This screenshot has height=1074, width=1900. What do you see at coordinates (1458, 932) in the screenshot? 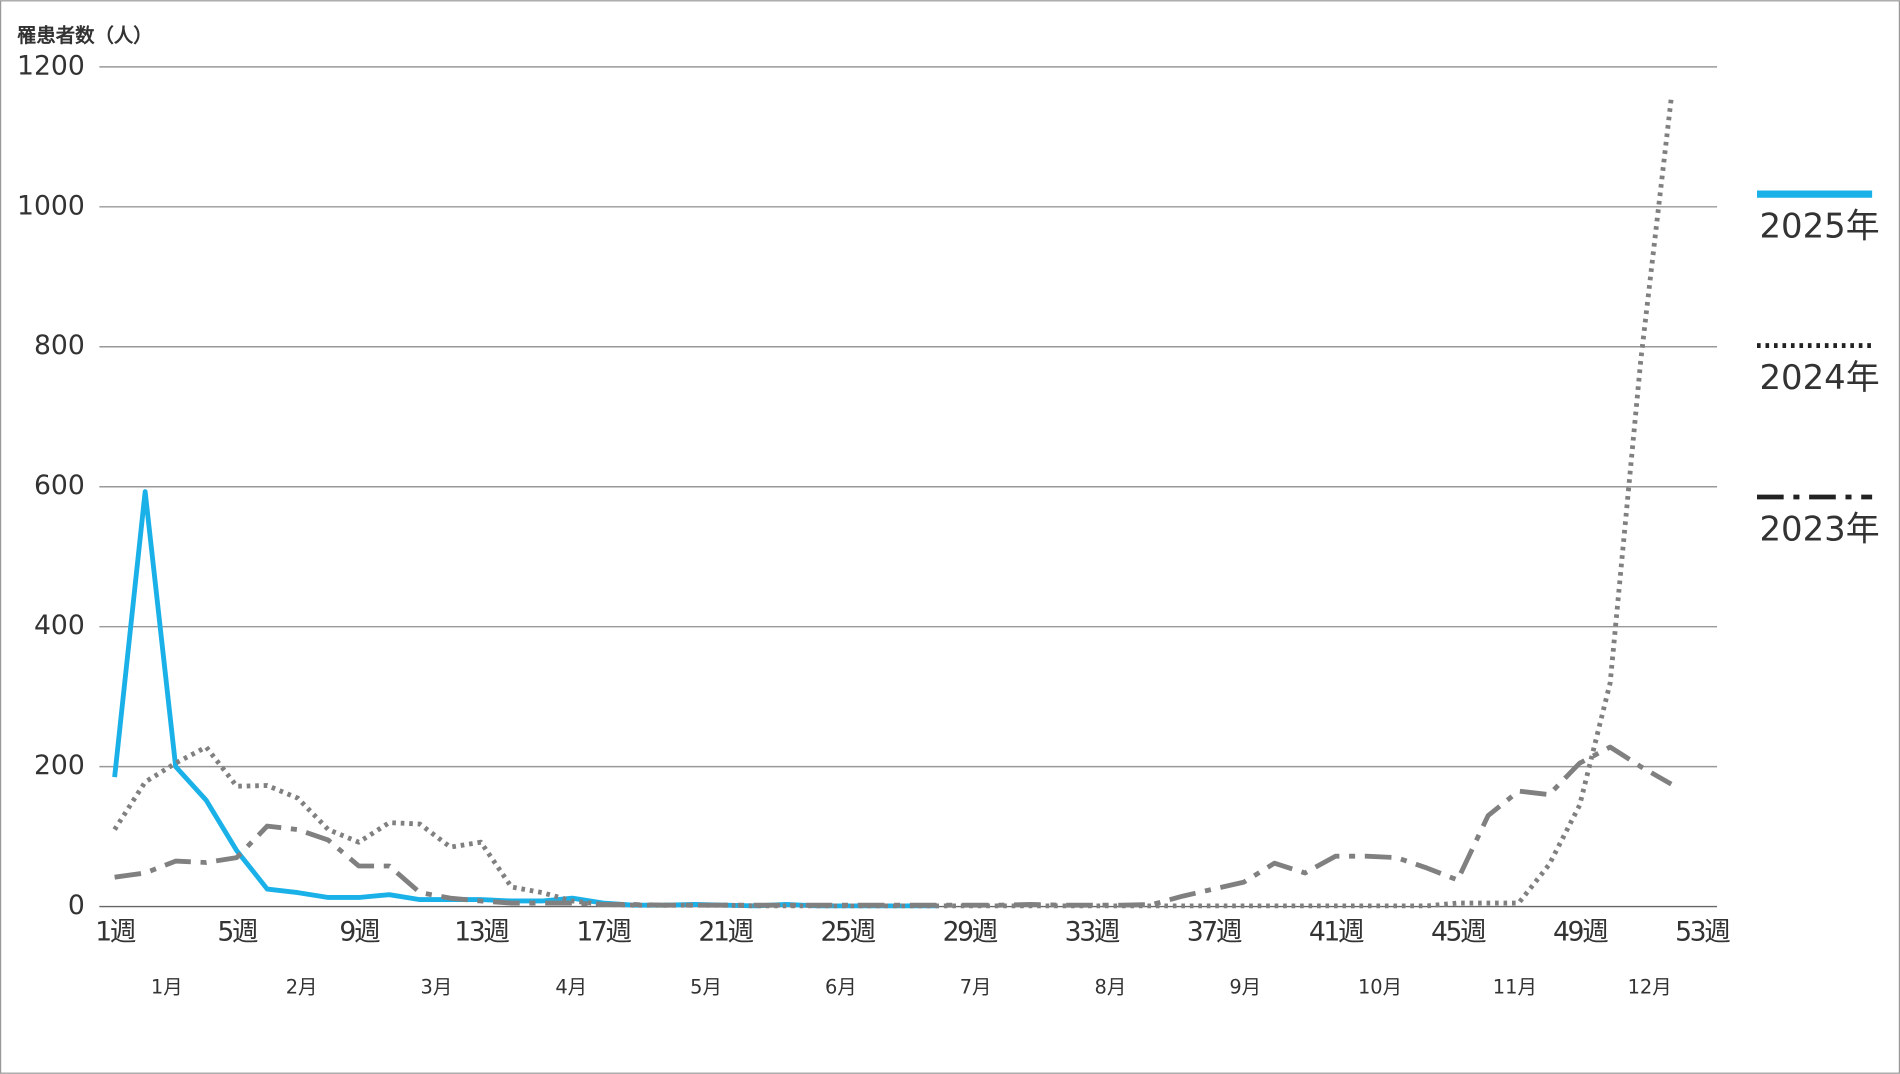
I see `x-tick-label: 45週` at bounding box center [1458, 932].